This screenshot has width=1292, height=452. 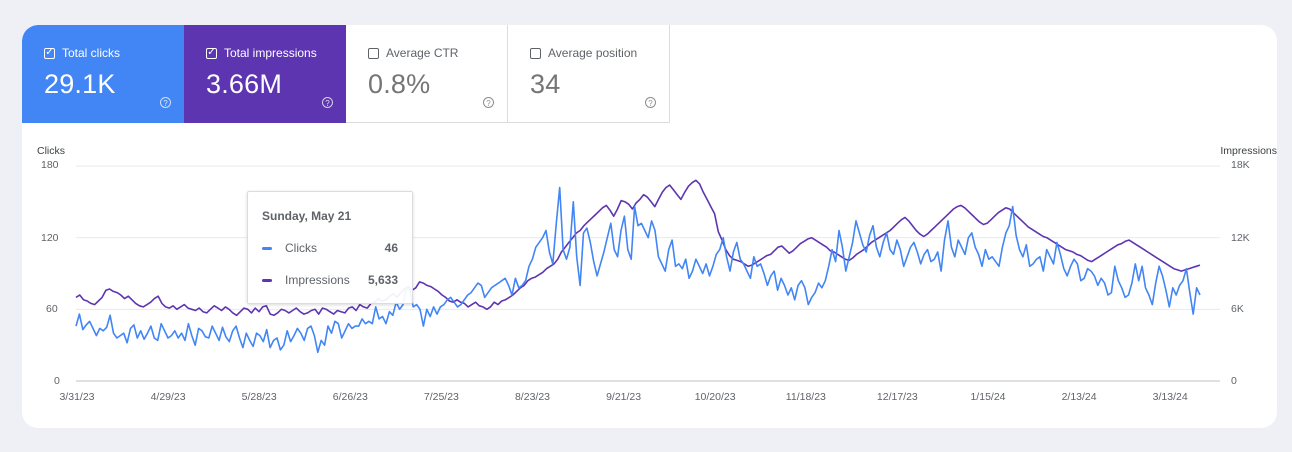 What do you see at coordinates (382, 280) in the screenshot?
I see `tooltip-value: 5,633` at bounding box center [382, 280].